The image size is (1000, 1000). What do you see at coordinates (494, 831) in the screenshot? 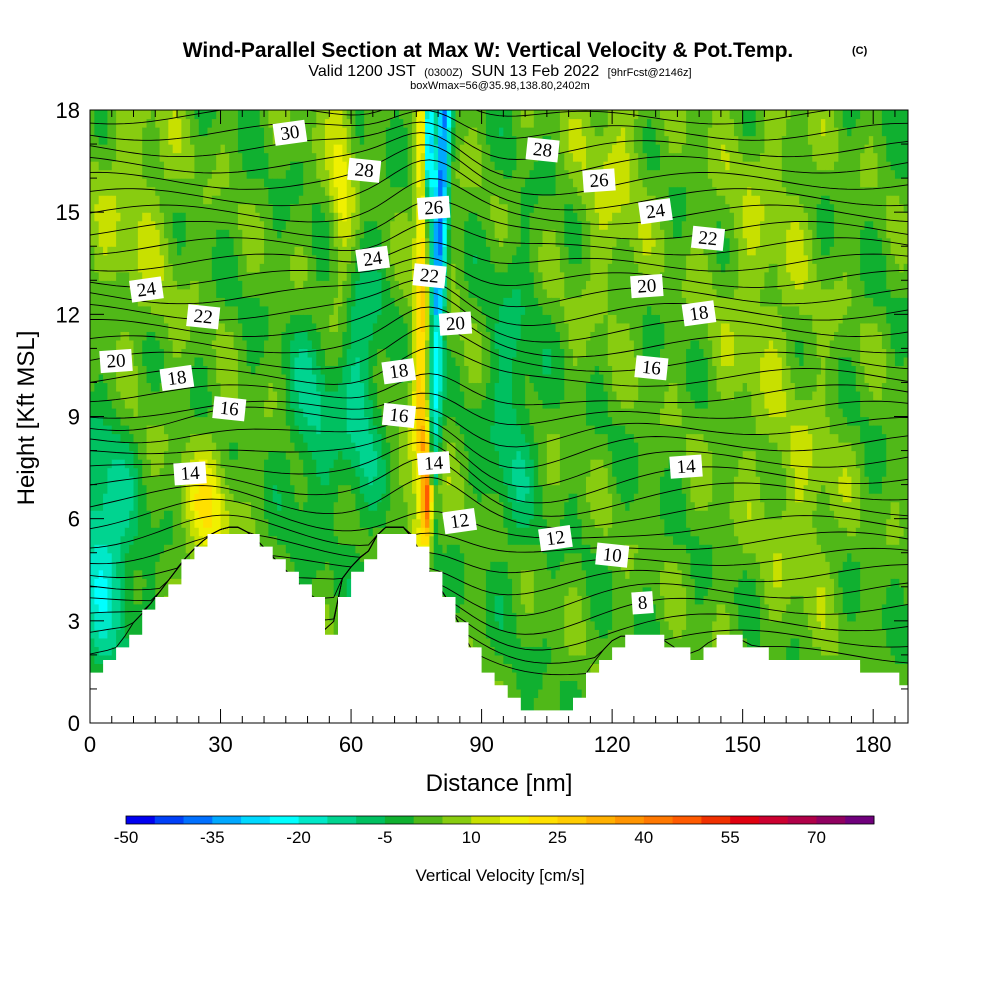
I see `colorbar: -50 -35 -20 -5 10 25 40 55 70` at bounding box center [494, 831].